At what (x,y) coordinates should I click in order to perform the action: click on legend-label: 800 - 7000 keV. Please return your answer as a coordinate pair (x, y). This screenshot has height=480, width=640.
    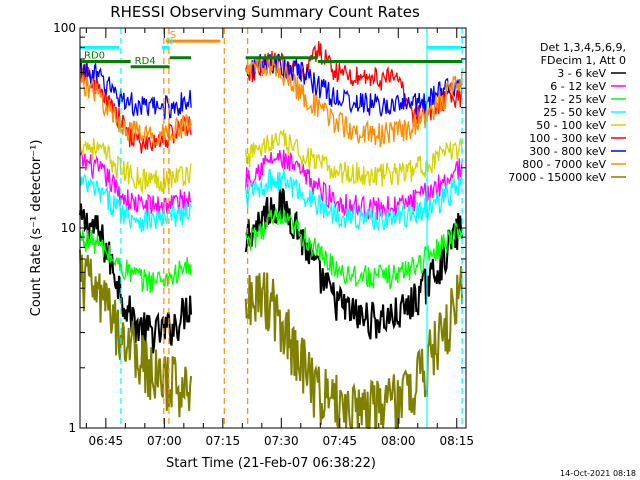
    Looking at the image, I should click on (564, 164).